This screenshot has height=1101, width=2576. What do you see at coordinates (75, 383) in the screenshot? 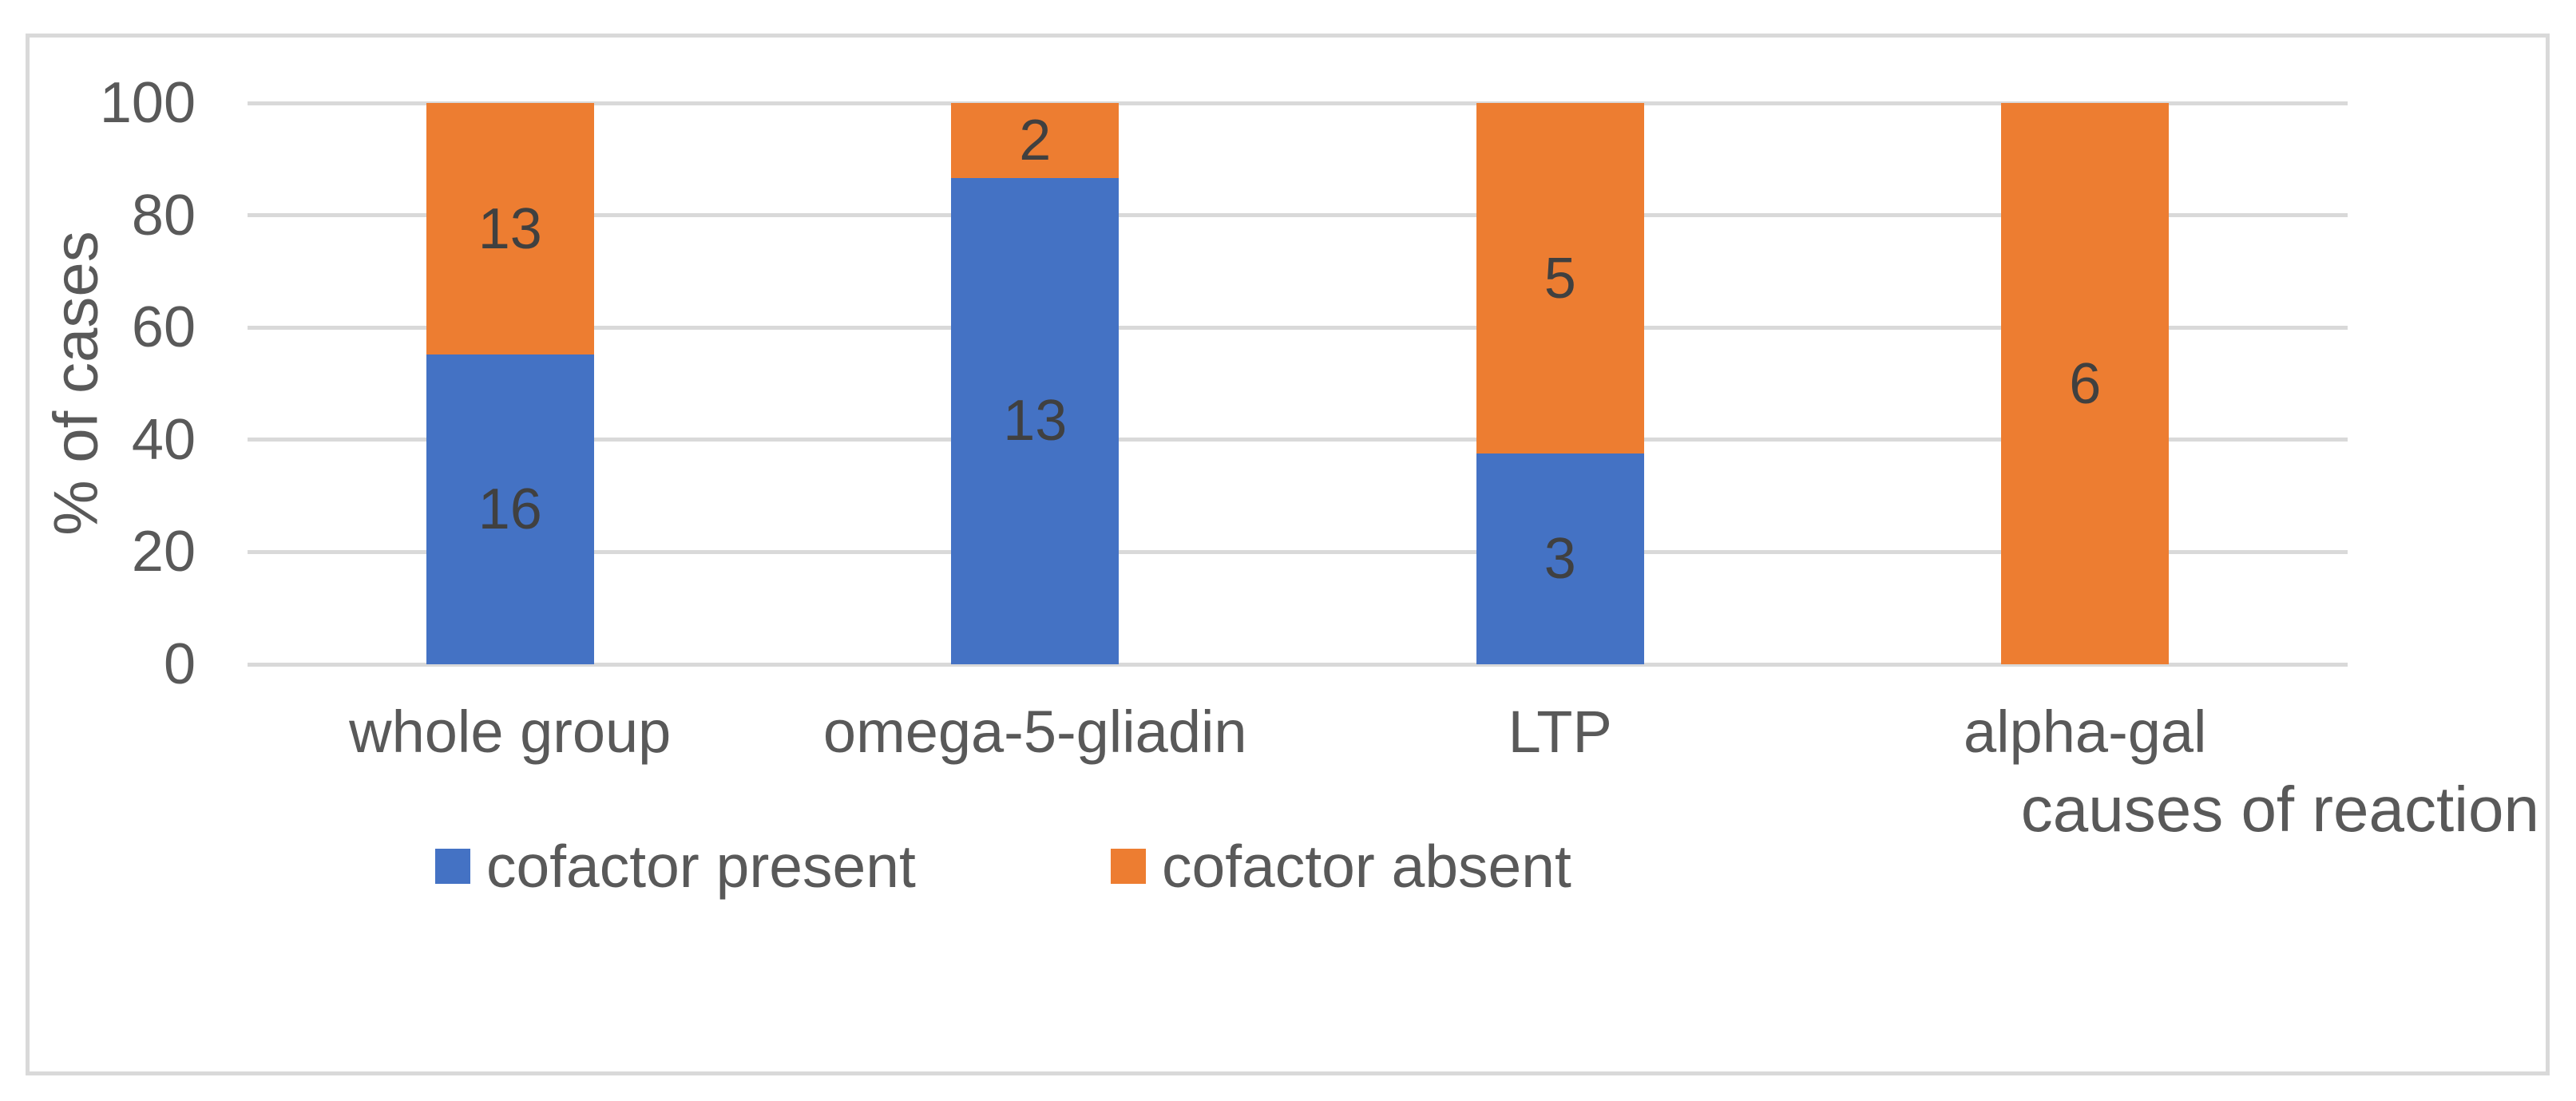
I see `y-axis-title-text: % of cases` at bounding box center [75, 383].